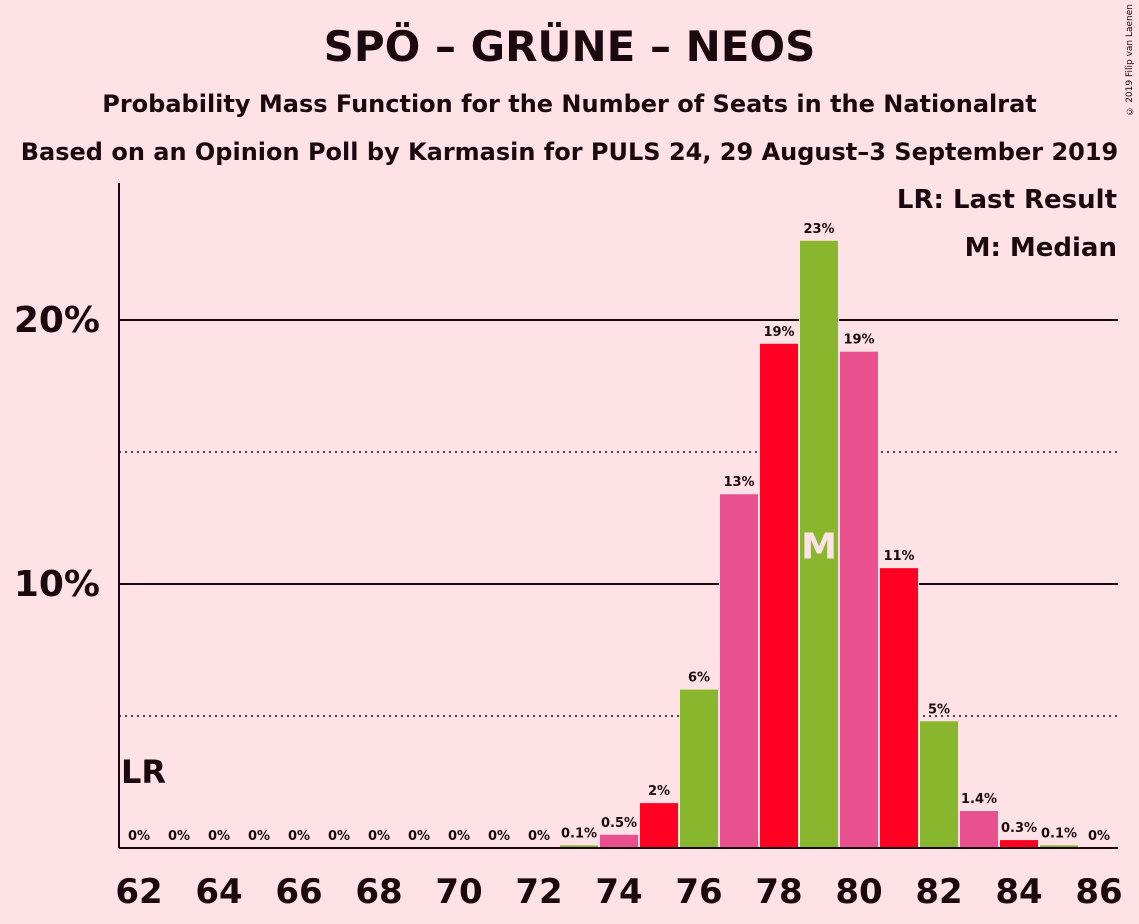  I want to click on x-tick-label: 74, so click(618, 892).